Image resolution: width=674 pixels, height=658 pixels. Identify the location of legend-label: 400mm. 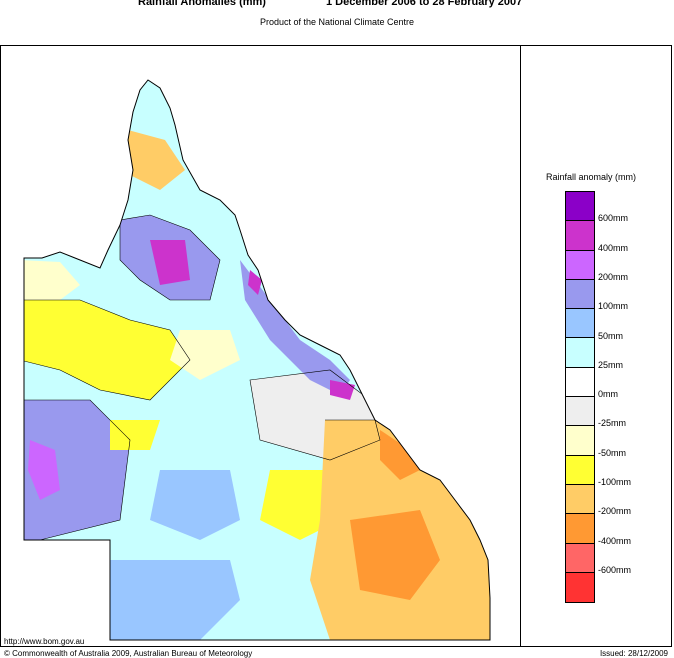
(613, 247).